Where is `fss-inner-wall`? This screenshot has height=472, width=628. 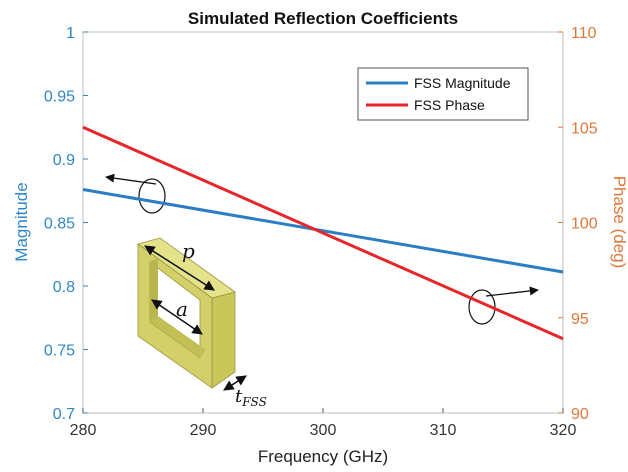 fss-inner-wall is located at coordinates (154, 290).